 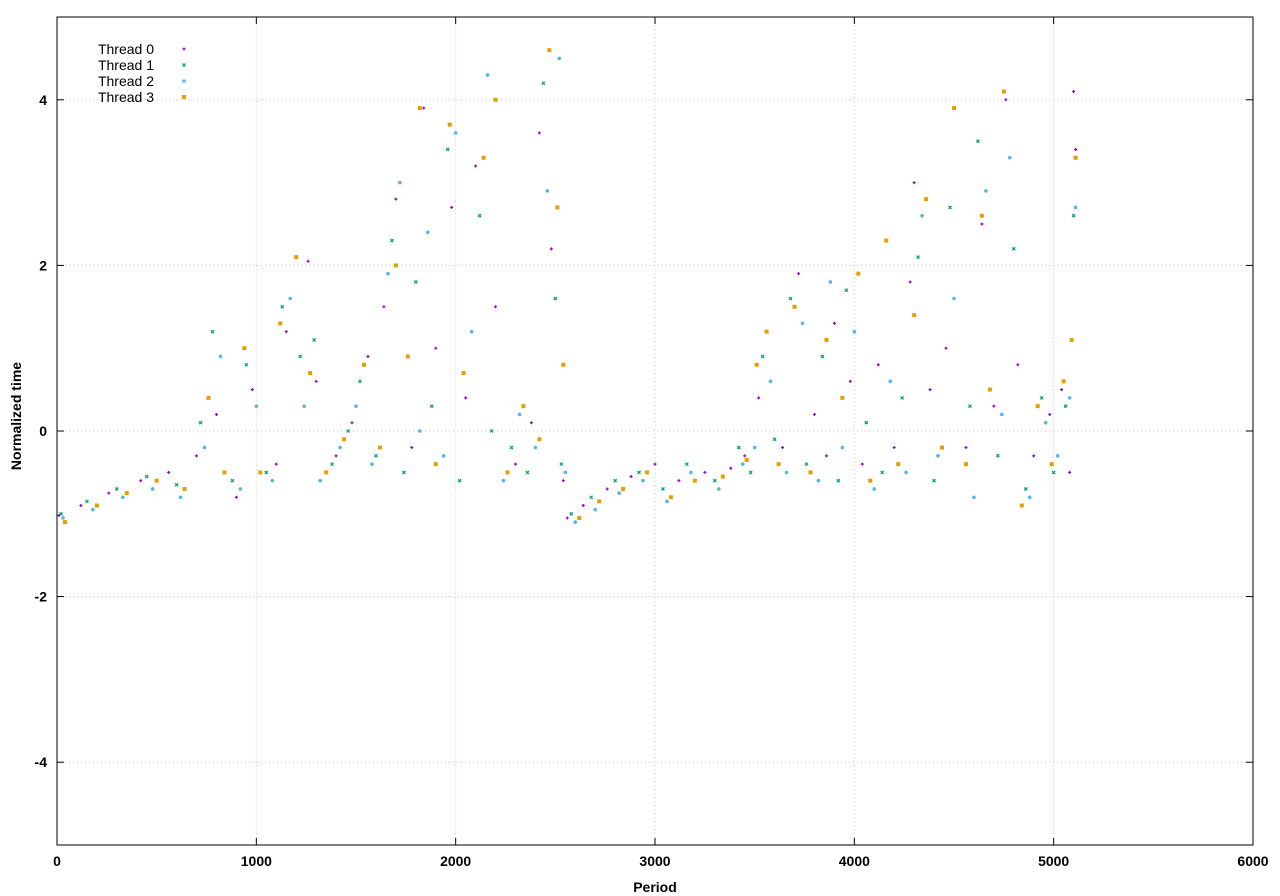 What do you see at coordinates (854, 861) in the screenshot?
I see `x-tick-label: 4000` at bounding box center [854, 861].